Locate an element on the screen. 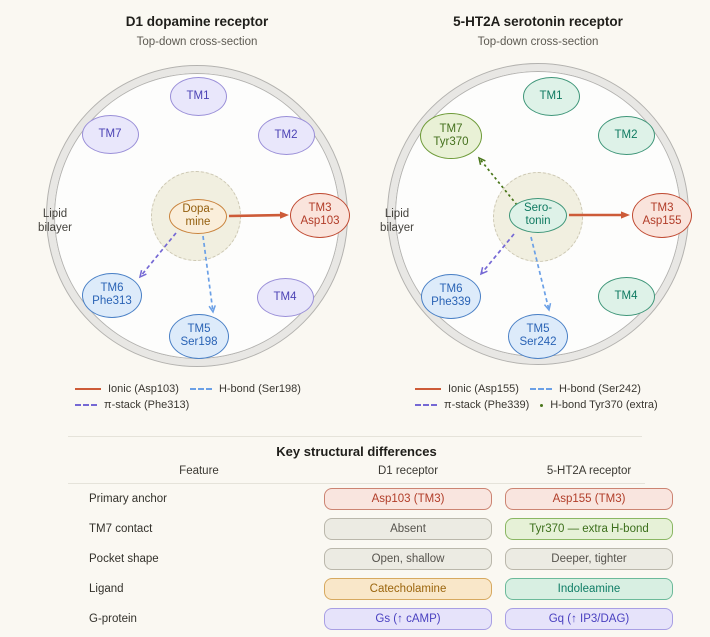  5ht2a-node-tm1-label: TM1 is located at coordinates (551, 95).